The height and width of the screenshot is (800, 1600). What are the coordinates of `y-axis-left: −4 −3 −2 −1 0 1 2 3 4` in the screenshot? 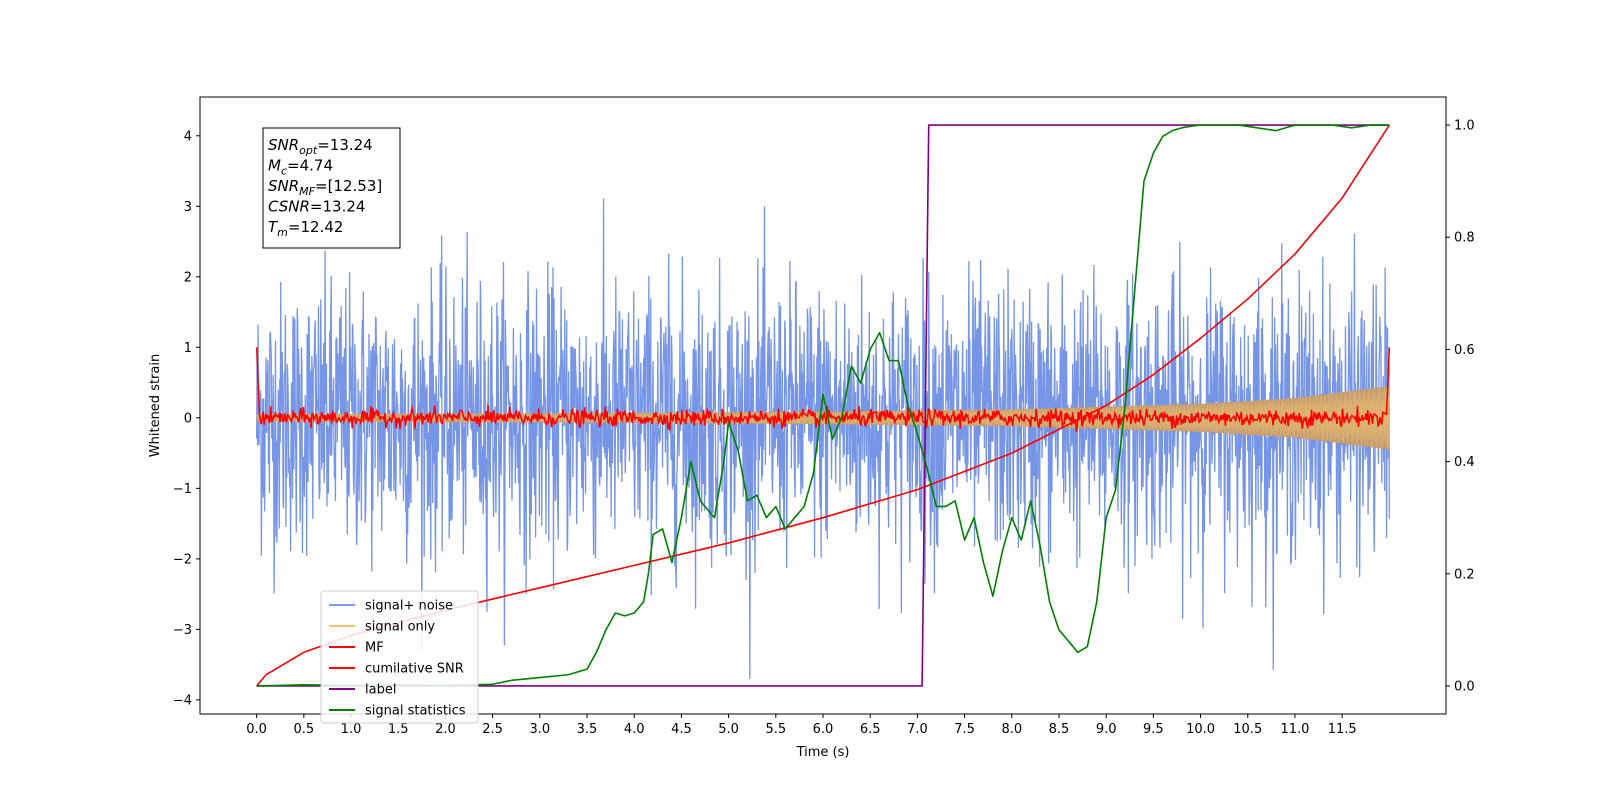 It's located at (186, 418).